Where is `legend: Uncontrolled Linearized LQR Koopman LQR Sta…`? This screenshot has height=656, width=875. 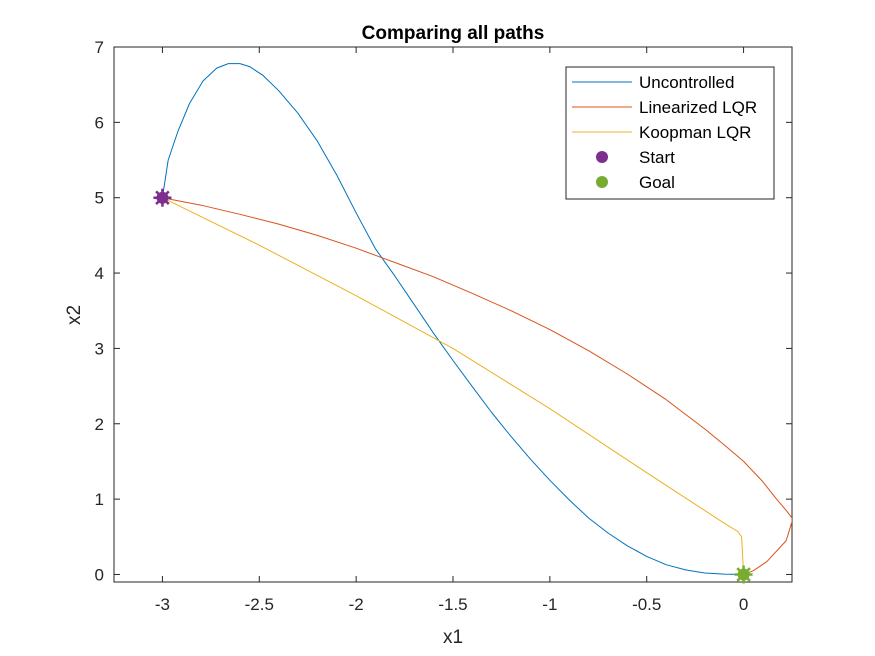
legend: Uncontrolled Linearized LQR Koopman LQR Sta… is located at coordinates (670, 133).